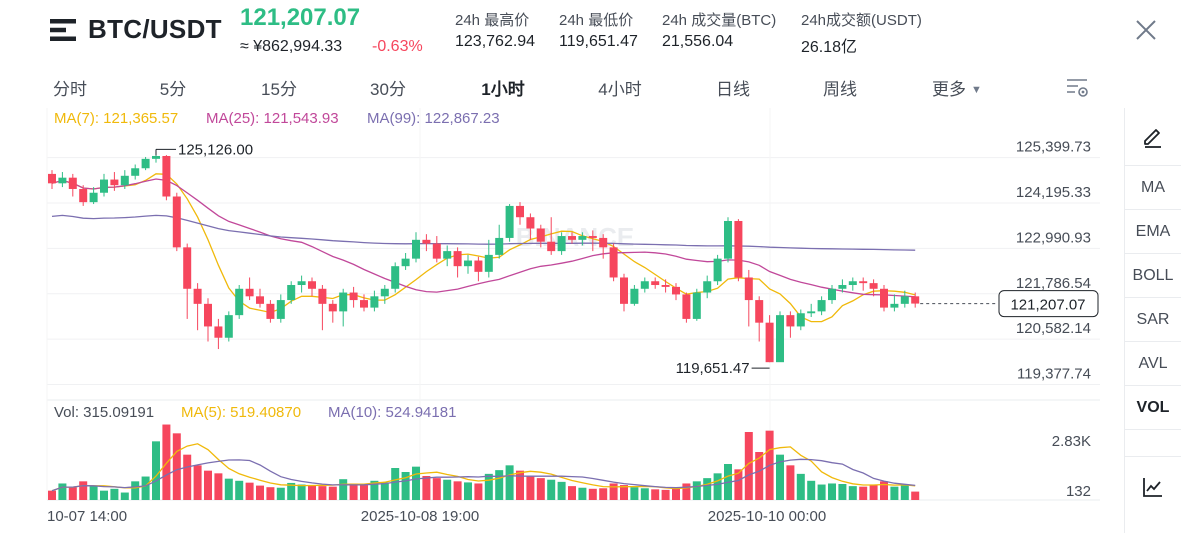 The image size is (1200, 540). I want to click on current-price-box, so click(1048, 304).